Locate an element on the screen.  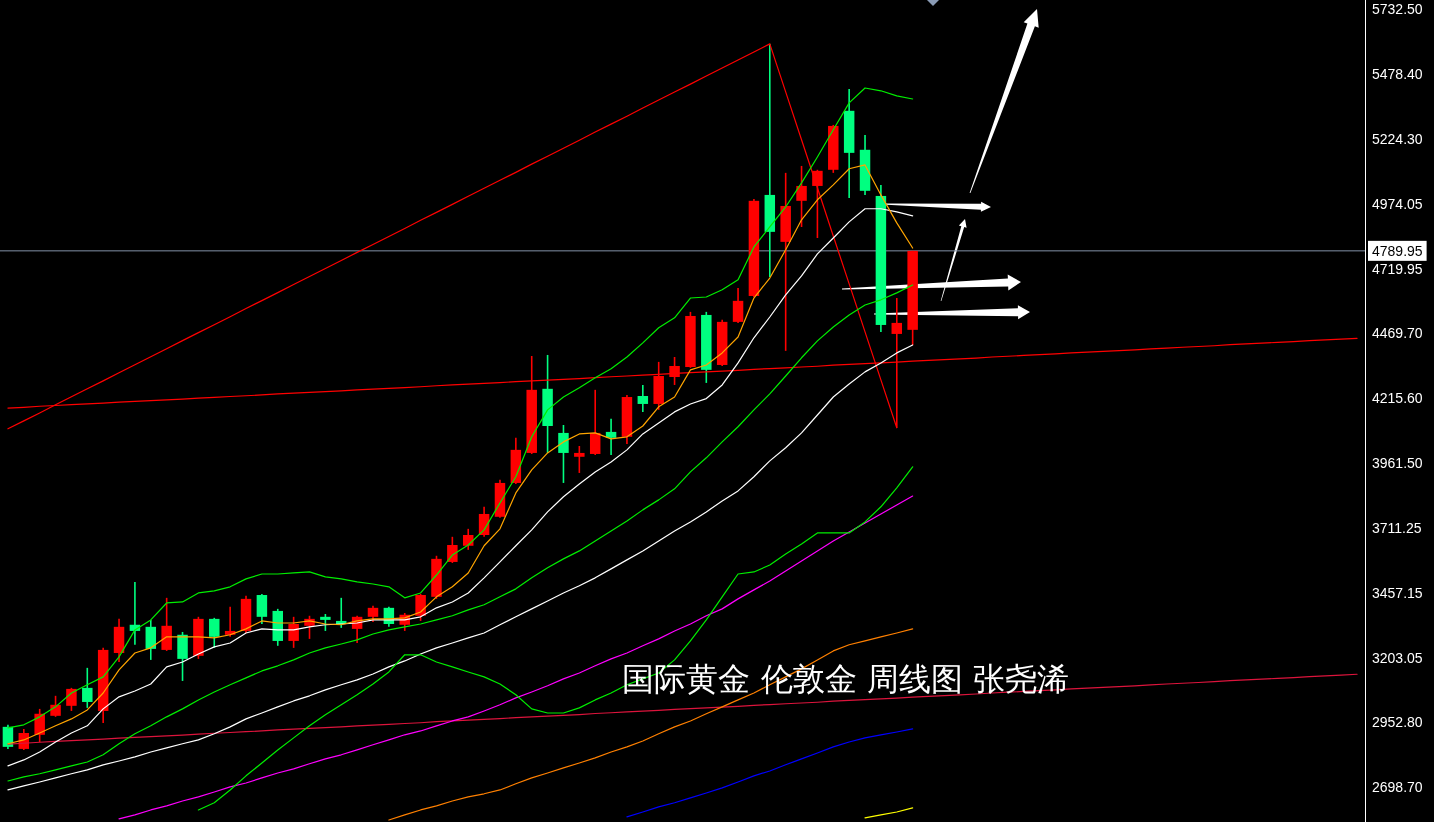
y-tick-label: 5478.40 is located at coordinates (1397, 74).